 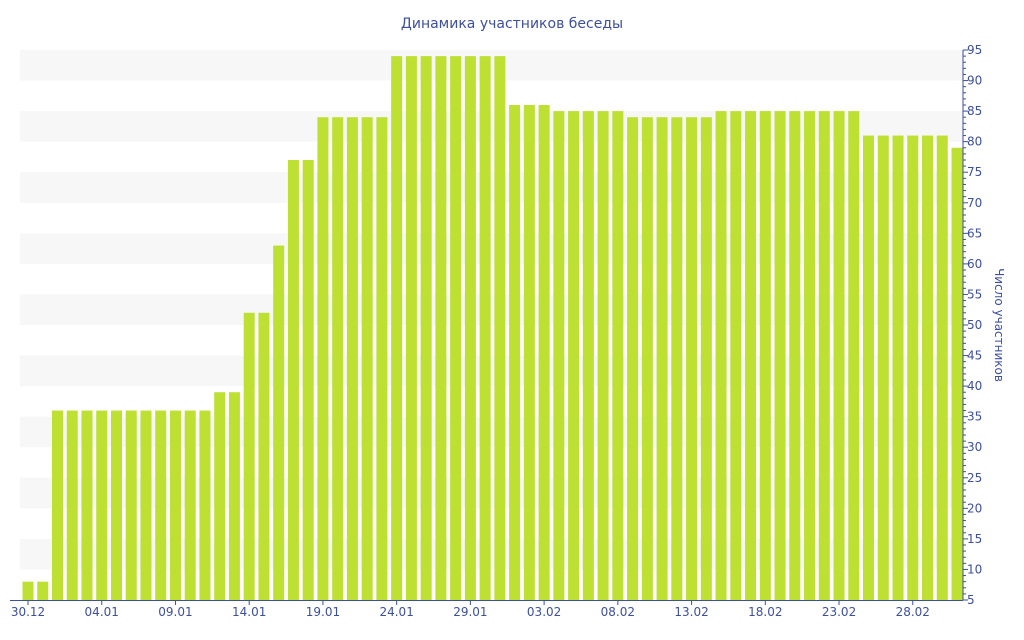 What do you see at coordinates (974, 447) in the screenshot?
I see `y-tick-label: 30` at bounding box center [974, 447].